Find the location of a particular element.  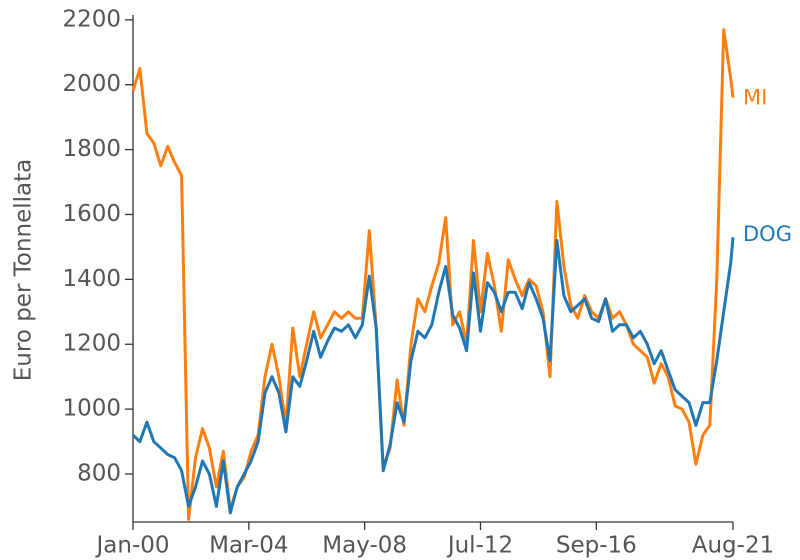

x-tick-label: Aug-21 is located at coordinates (733, 546).